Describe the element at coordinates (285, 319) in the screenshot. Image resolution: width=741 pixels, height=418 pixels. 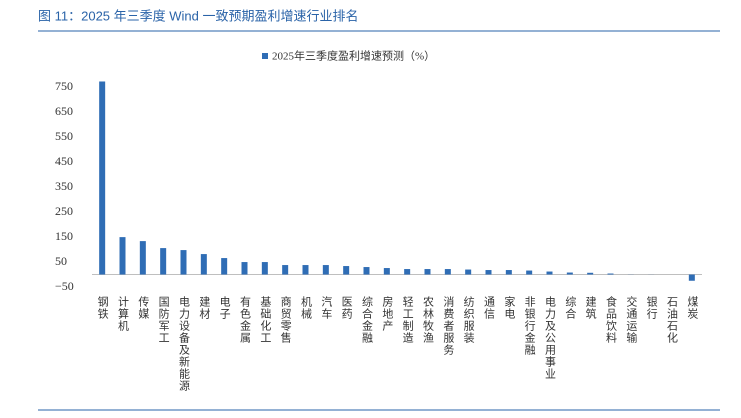
I see `x-tick-label: 商贸零售` at that location.